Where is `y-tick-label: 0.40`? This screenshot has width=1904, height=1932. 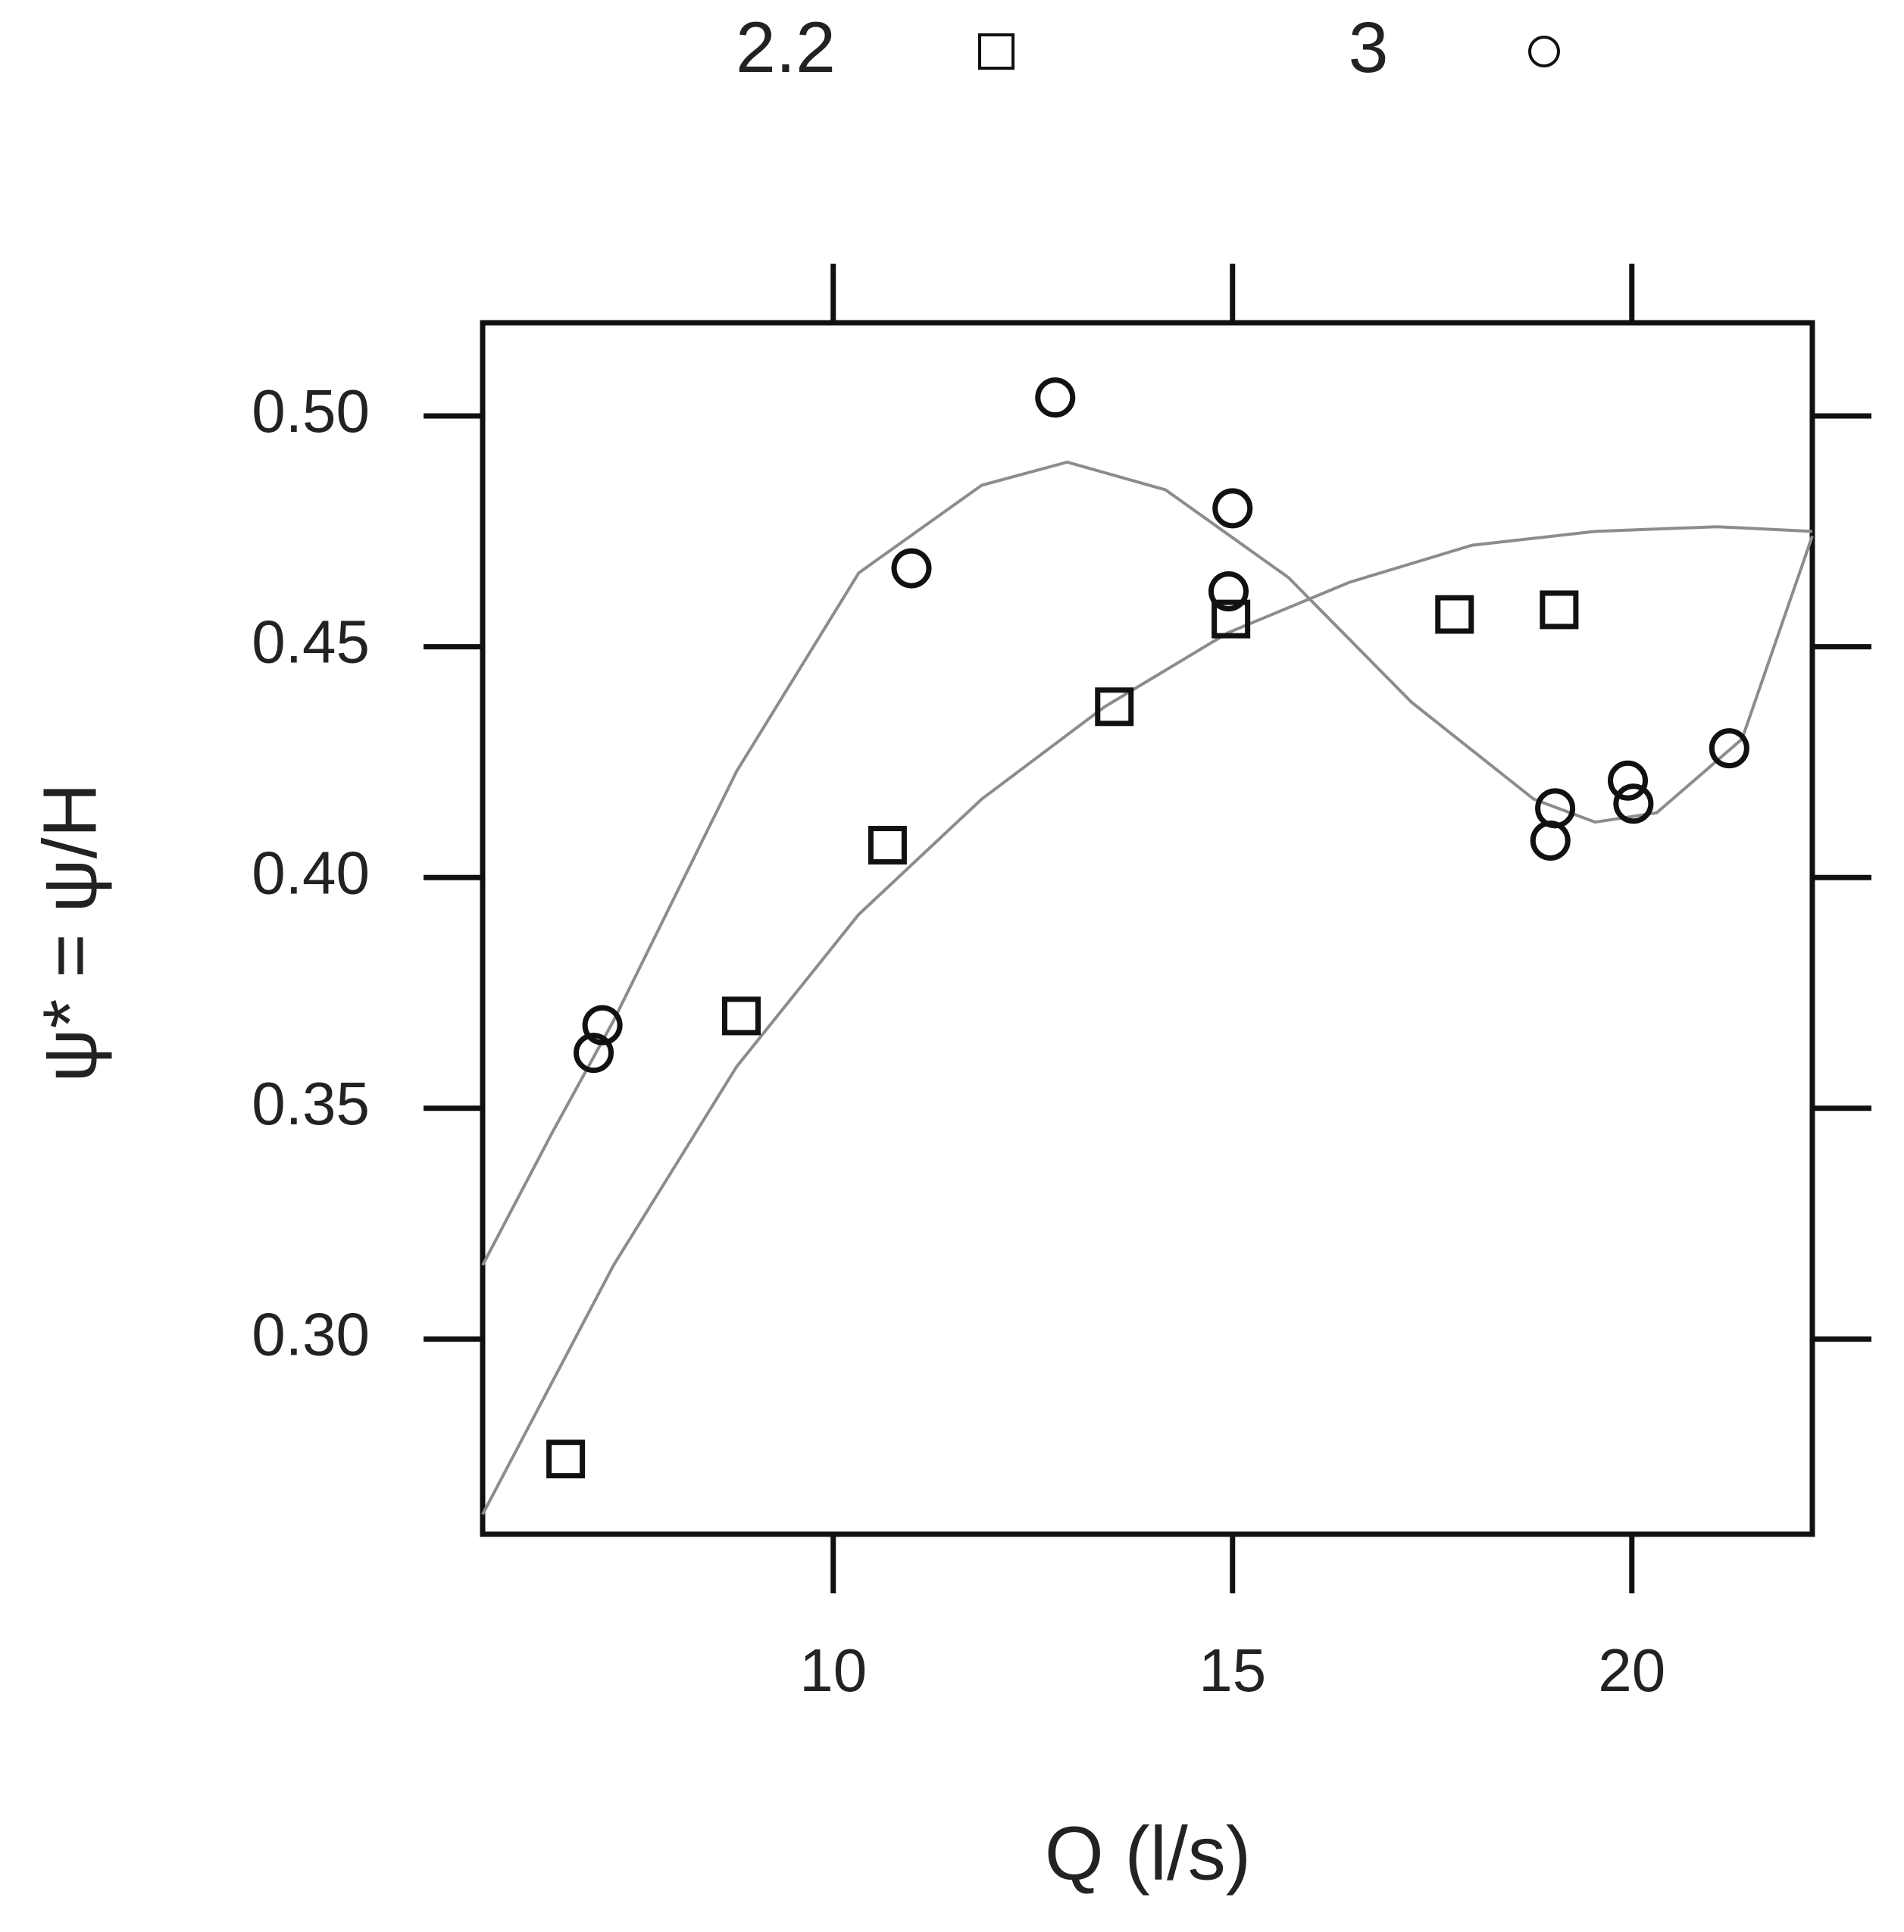
y-tick-label: 0.40 is located at coordinates (311, 873).